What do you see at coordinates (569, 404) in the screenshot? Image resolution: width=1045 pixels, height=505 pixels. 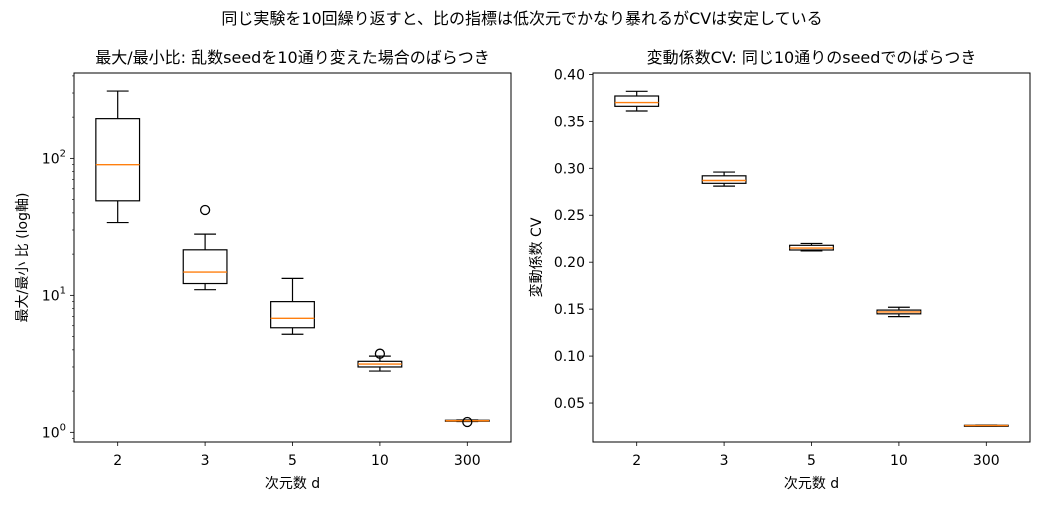 I see `y-tick-label: 0.05` at bounding box center [569, 404].